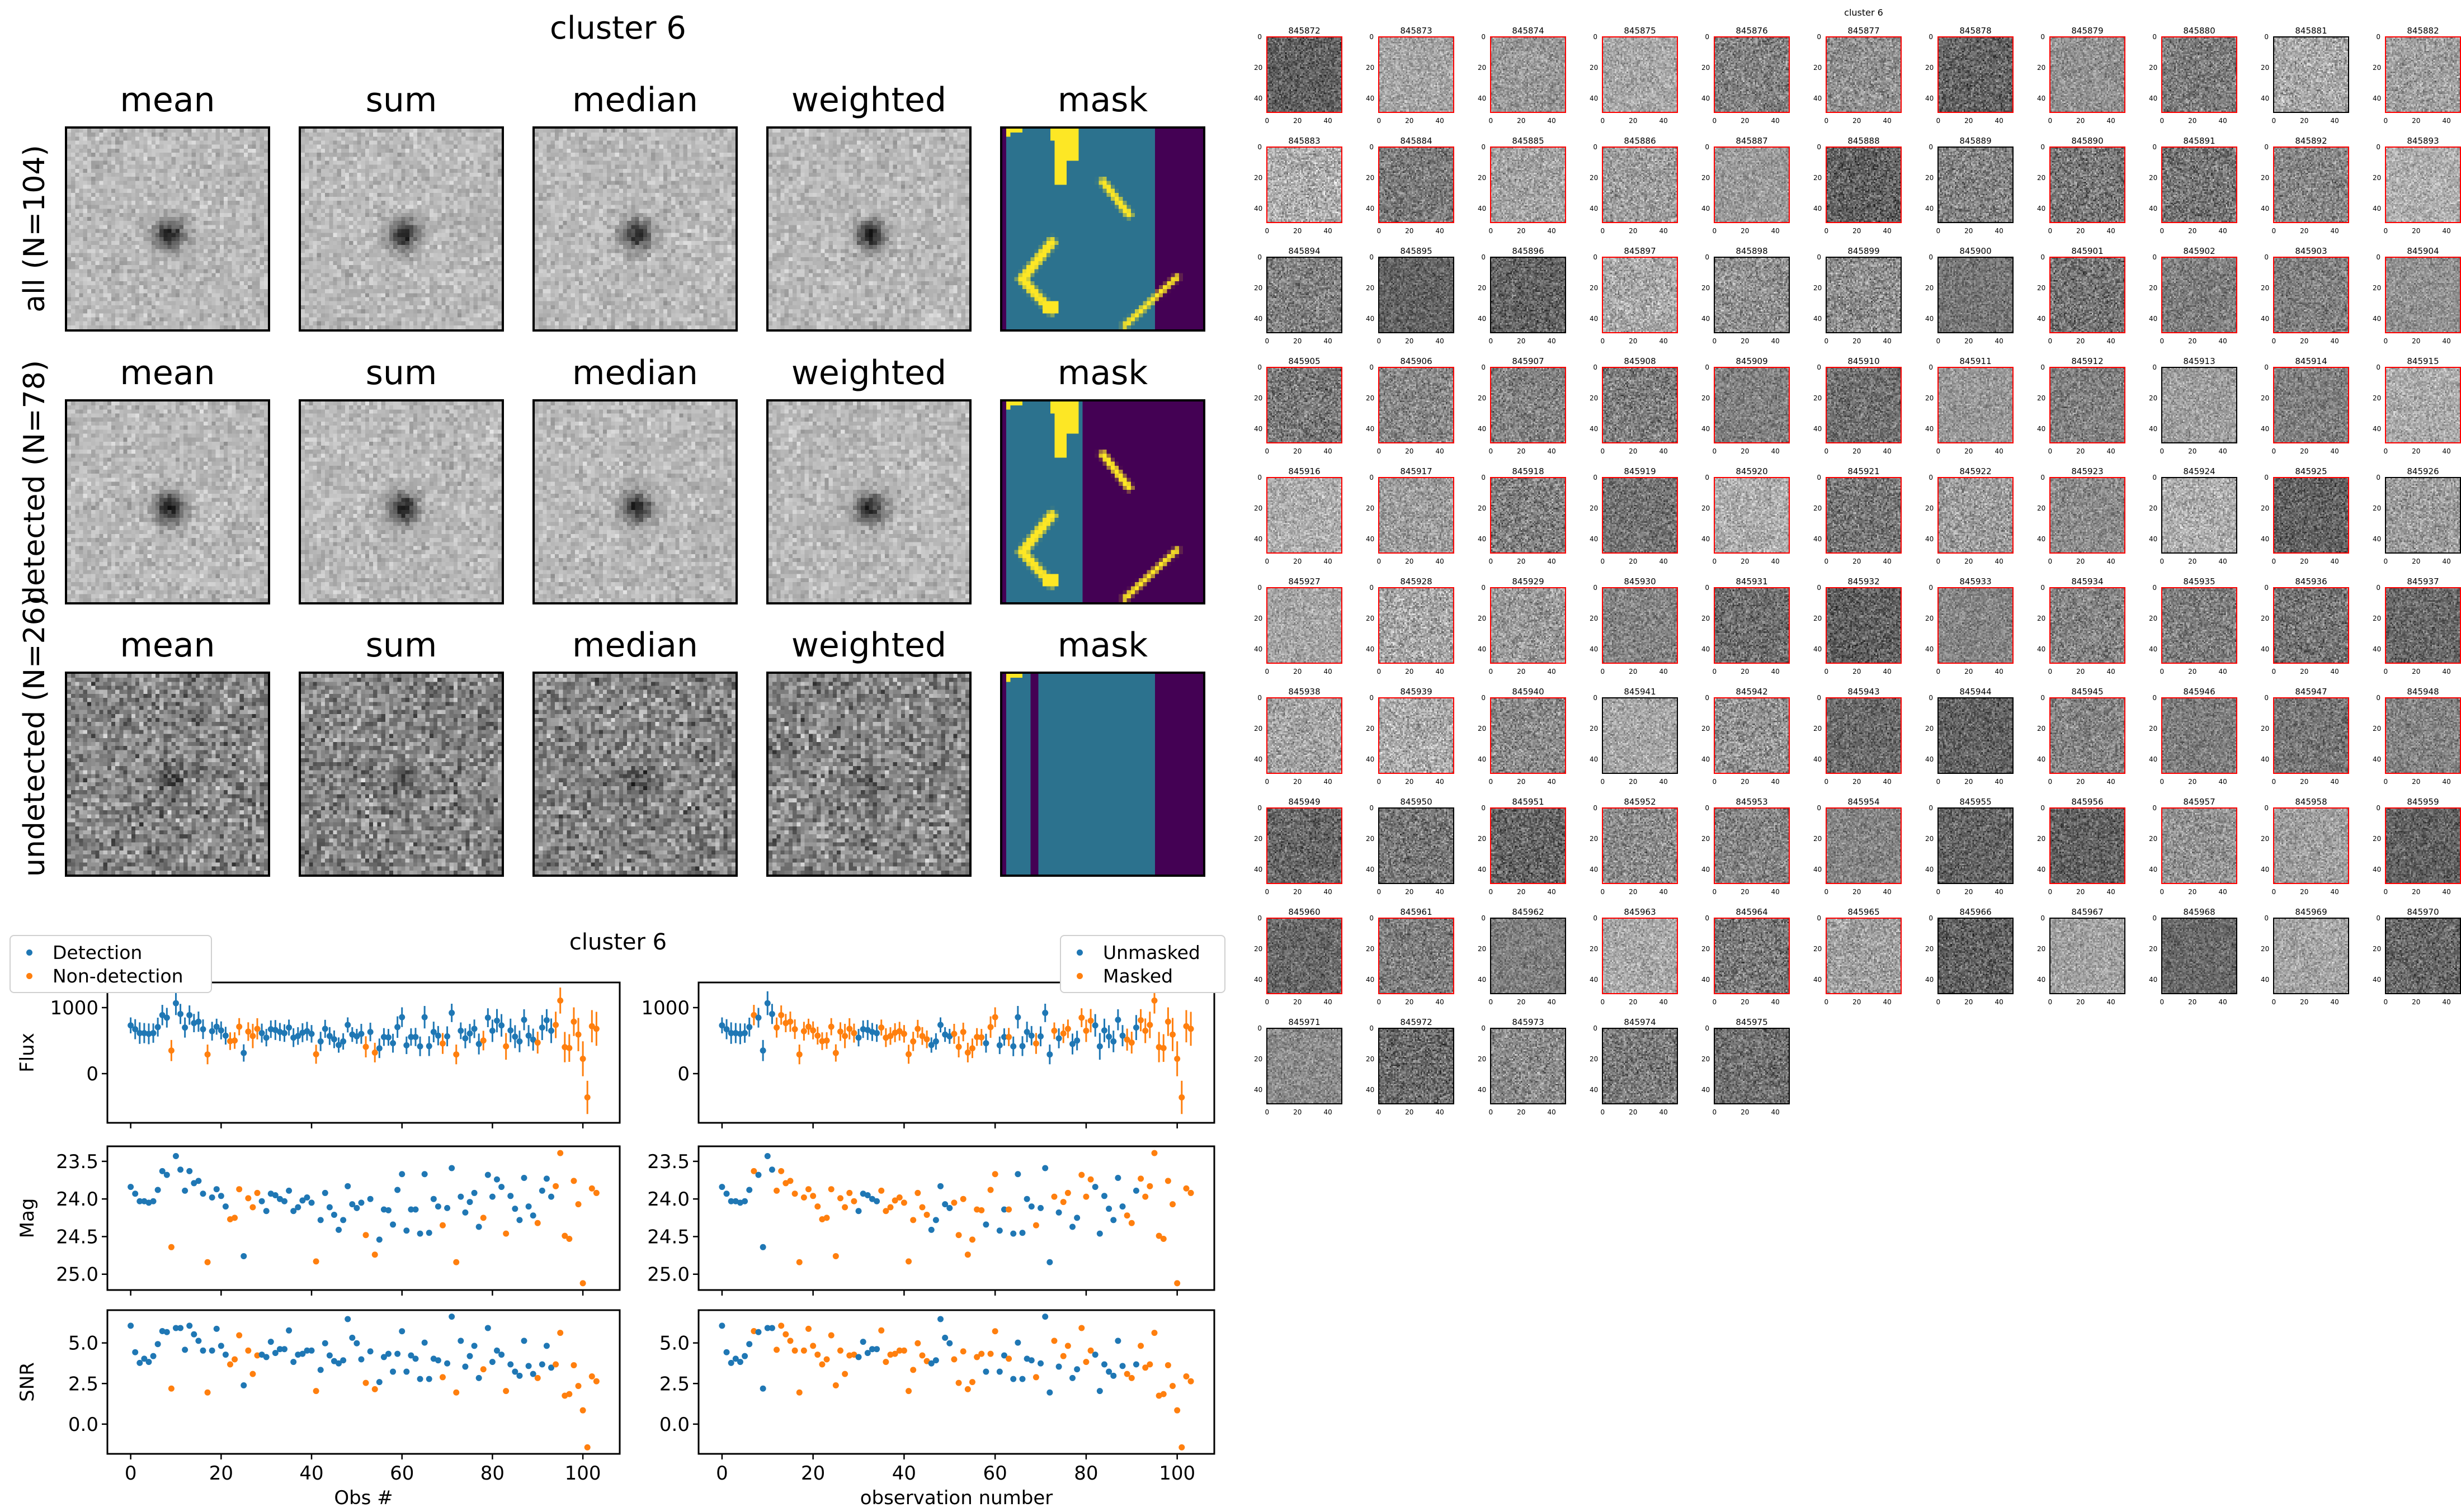 The image size is (2461, 1512). I want to click on thumbnail-title: 845938, so click(1304, 692).